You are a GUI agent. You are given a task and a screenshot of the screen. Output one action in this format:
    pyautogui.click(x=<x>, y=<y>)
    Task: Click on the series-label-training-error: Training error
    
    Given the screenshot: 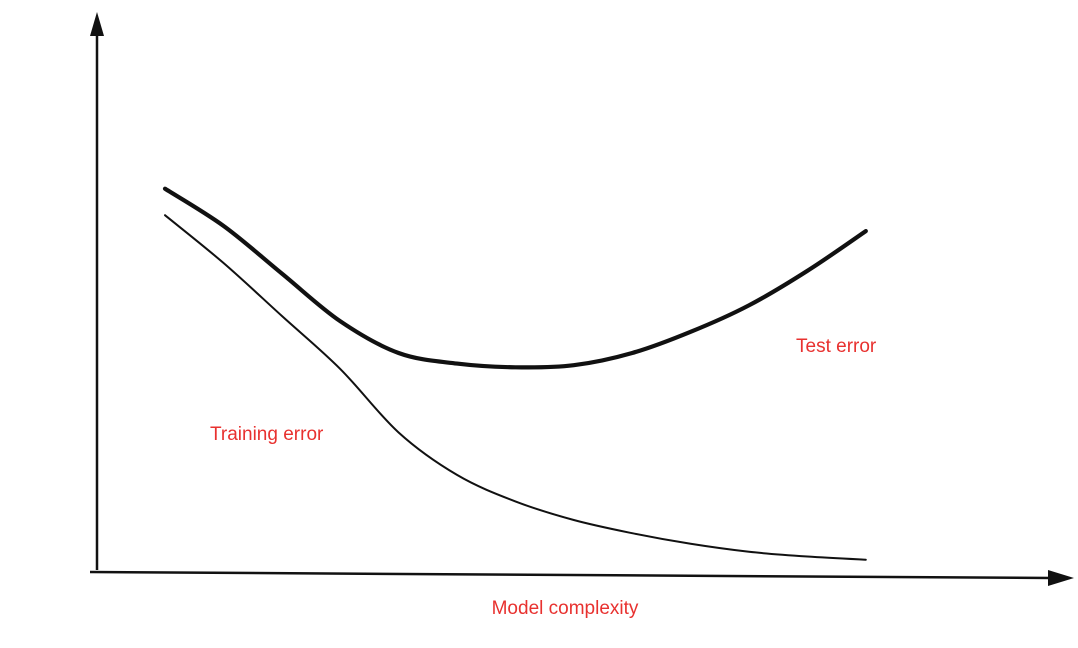 What is the action you would take?
    pyautogui.click(x=267, y=434)
    